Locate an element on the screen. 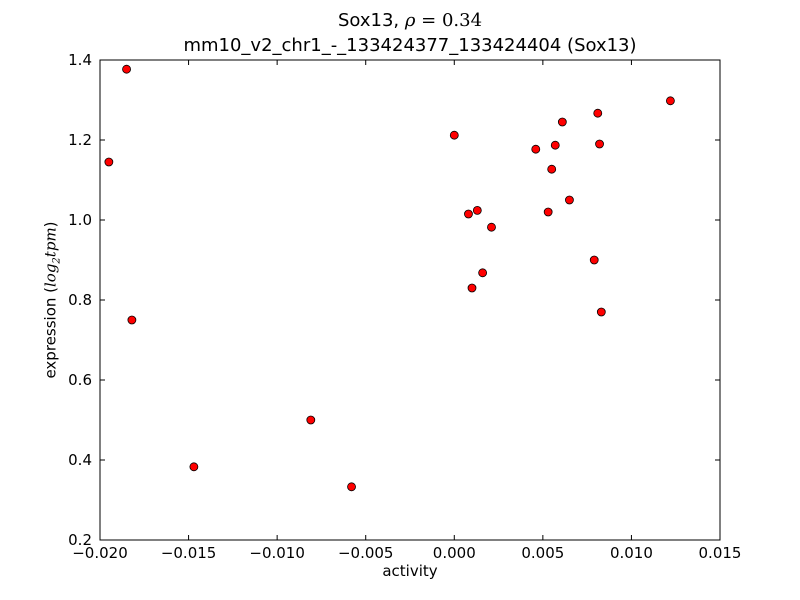 This screenshot has height=600, width=800. y-tick-label: 0.6 is located at coordinates (80, 380).